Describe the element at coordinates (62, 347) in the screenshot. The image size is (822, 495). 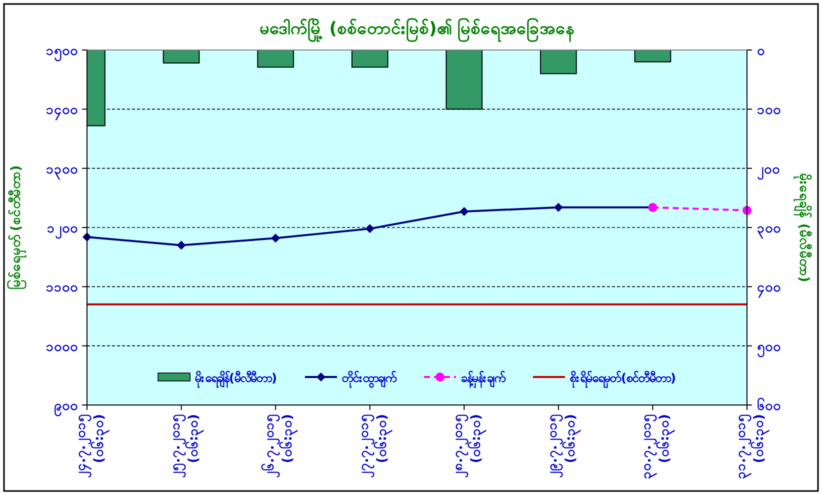
I see `y-tick-label: ၁၀၀၀` at that location.